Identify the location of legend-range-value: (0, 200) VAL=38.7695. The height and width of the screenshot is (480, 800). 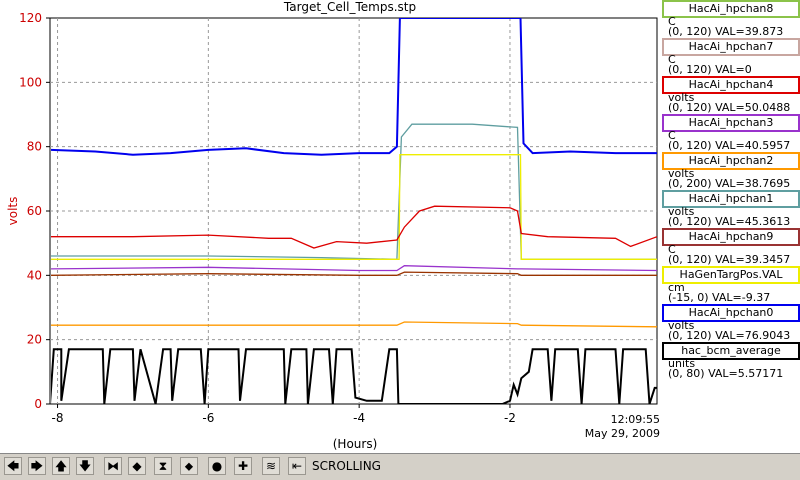
(729, 183).